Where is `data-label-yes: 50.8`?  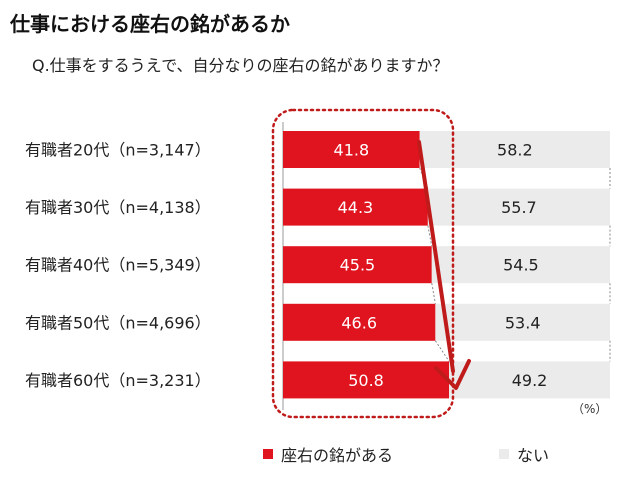 data-label-yes: 50.8 is located at coordinates (366, 380).